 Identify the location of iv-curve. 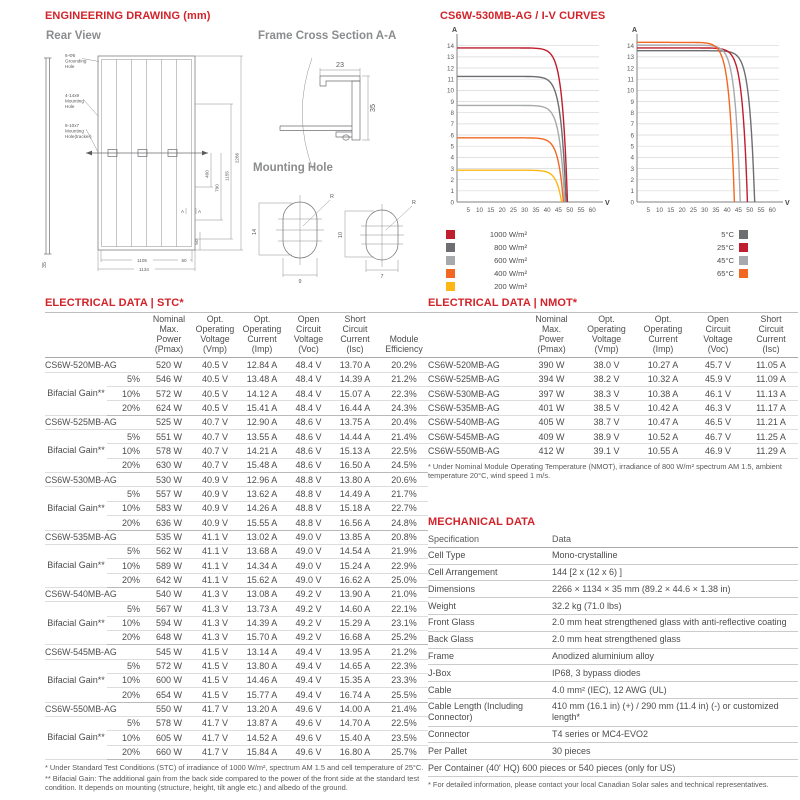
(686, 122).